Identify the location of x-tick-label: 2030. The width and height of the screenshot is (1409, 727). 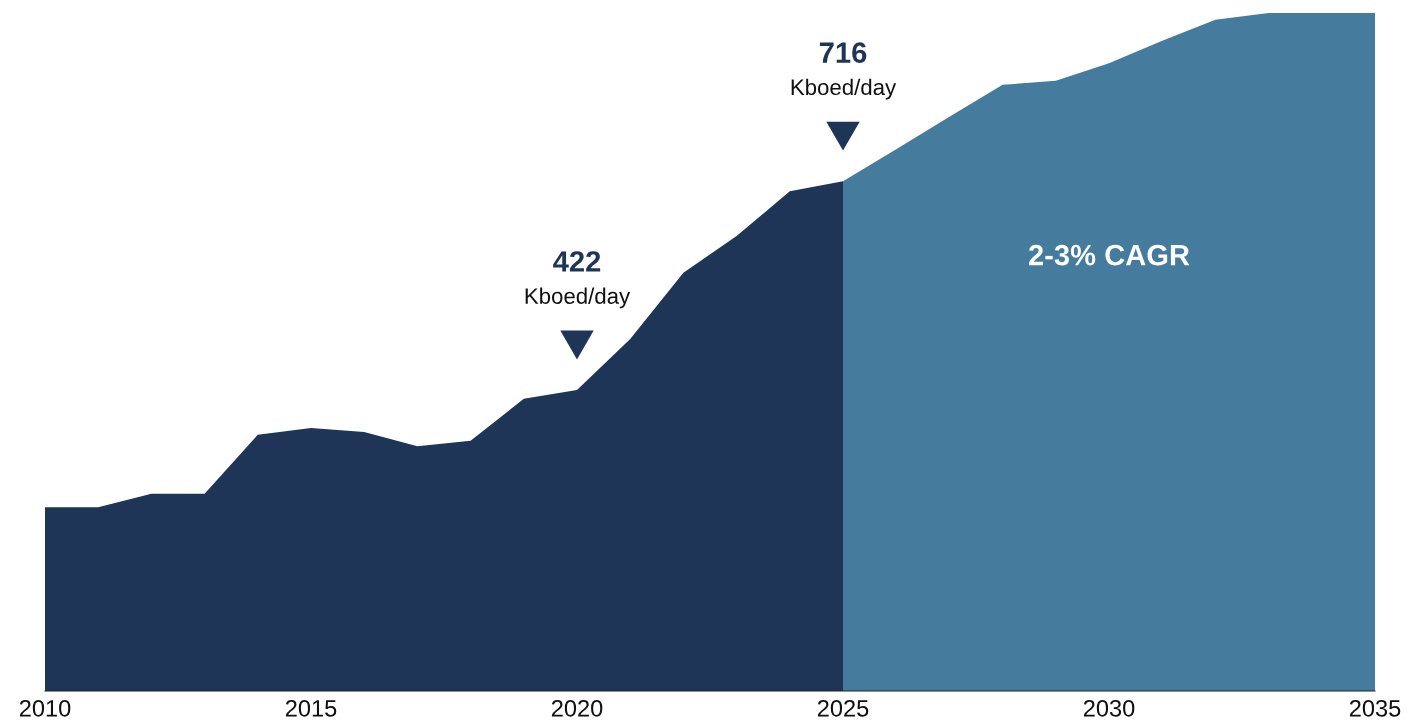
(1109, 708).